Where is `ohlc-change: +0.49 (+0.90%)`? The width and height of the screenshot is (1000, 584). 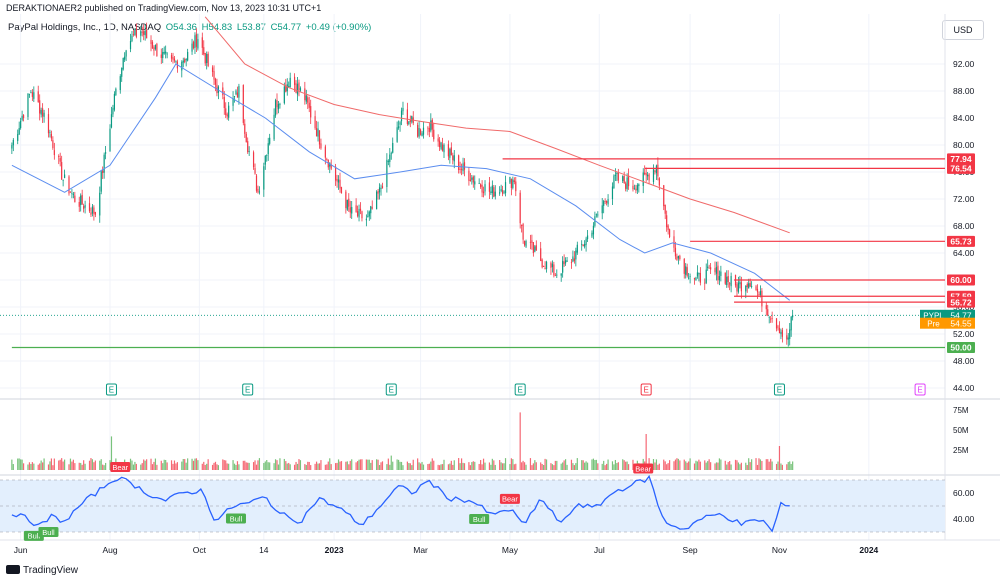
ohlc-change: +0.49 (+0.90%) is located at coordinates (338, 27).